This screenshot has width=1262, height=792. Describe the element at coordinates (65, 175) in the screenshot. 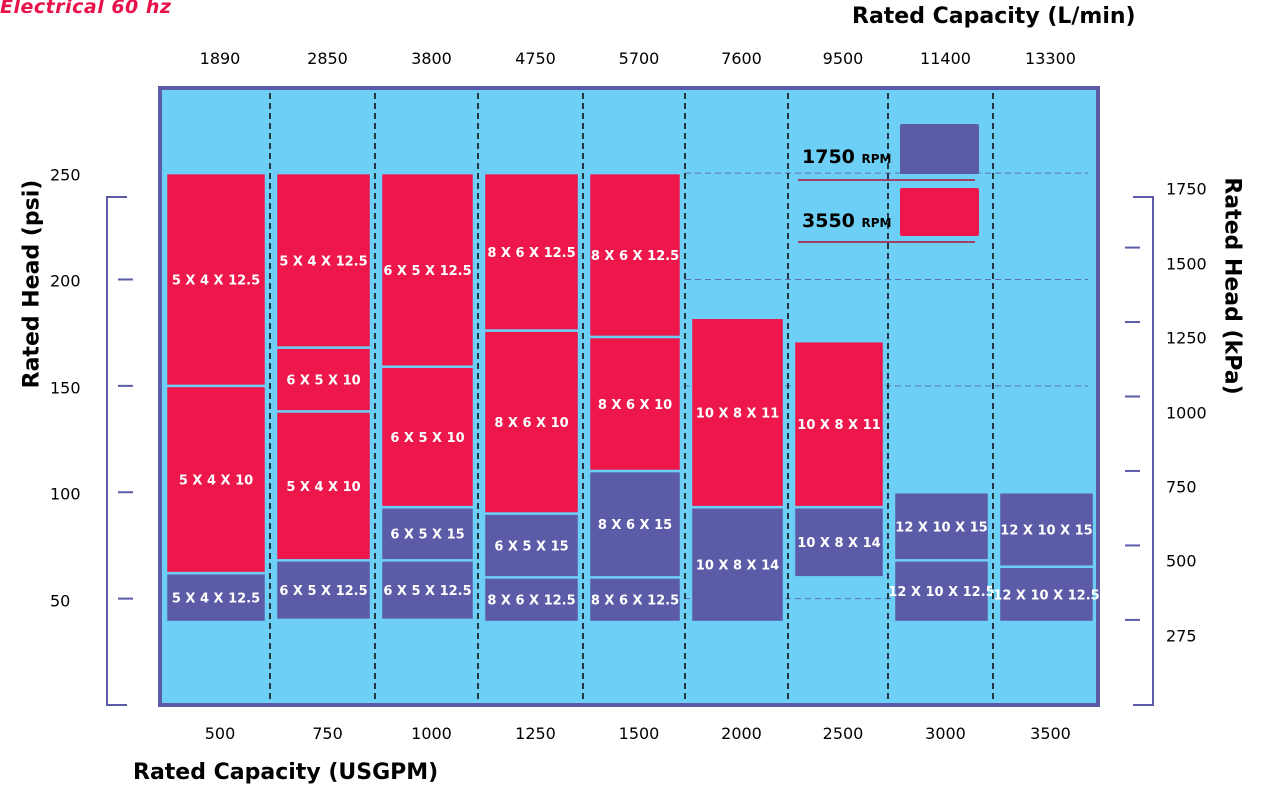

I see `left-tick-label: 250` at that location.